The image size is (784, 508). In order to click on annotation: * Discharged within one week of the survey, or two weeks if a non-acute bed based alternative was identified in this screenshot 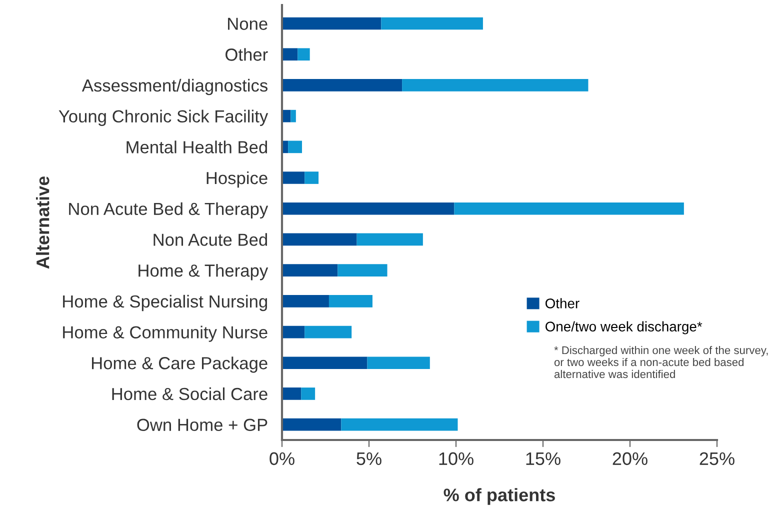, I will do `click(661, 362)`.